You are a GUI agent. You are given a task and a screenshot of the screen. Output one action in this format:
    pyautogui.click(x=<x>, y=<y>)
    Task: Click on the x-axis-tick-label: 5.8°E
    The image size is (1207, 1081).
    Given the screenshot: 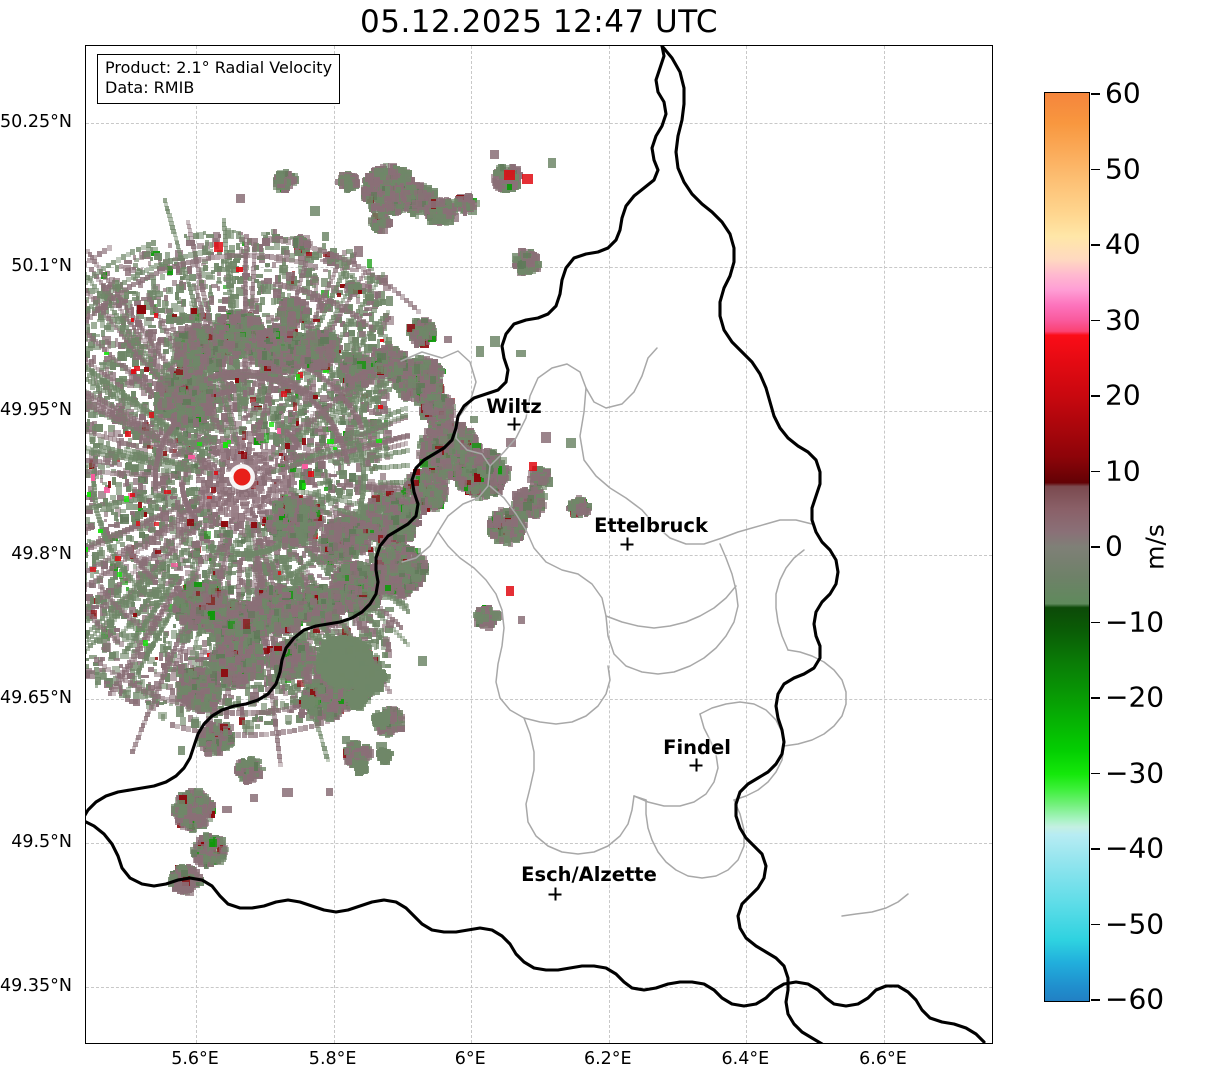 What is the action you would take?
    pyautogui.click(x=333, y=1059)
    